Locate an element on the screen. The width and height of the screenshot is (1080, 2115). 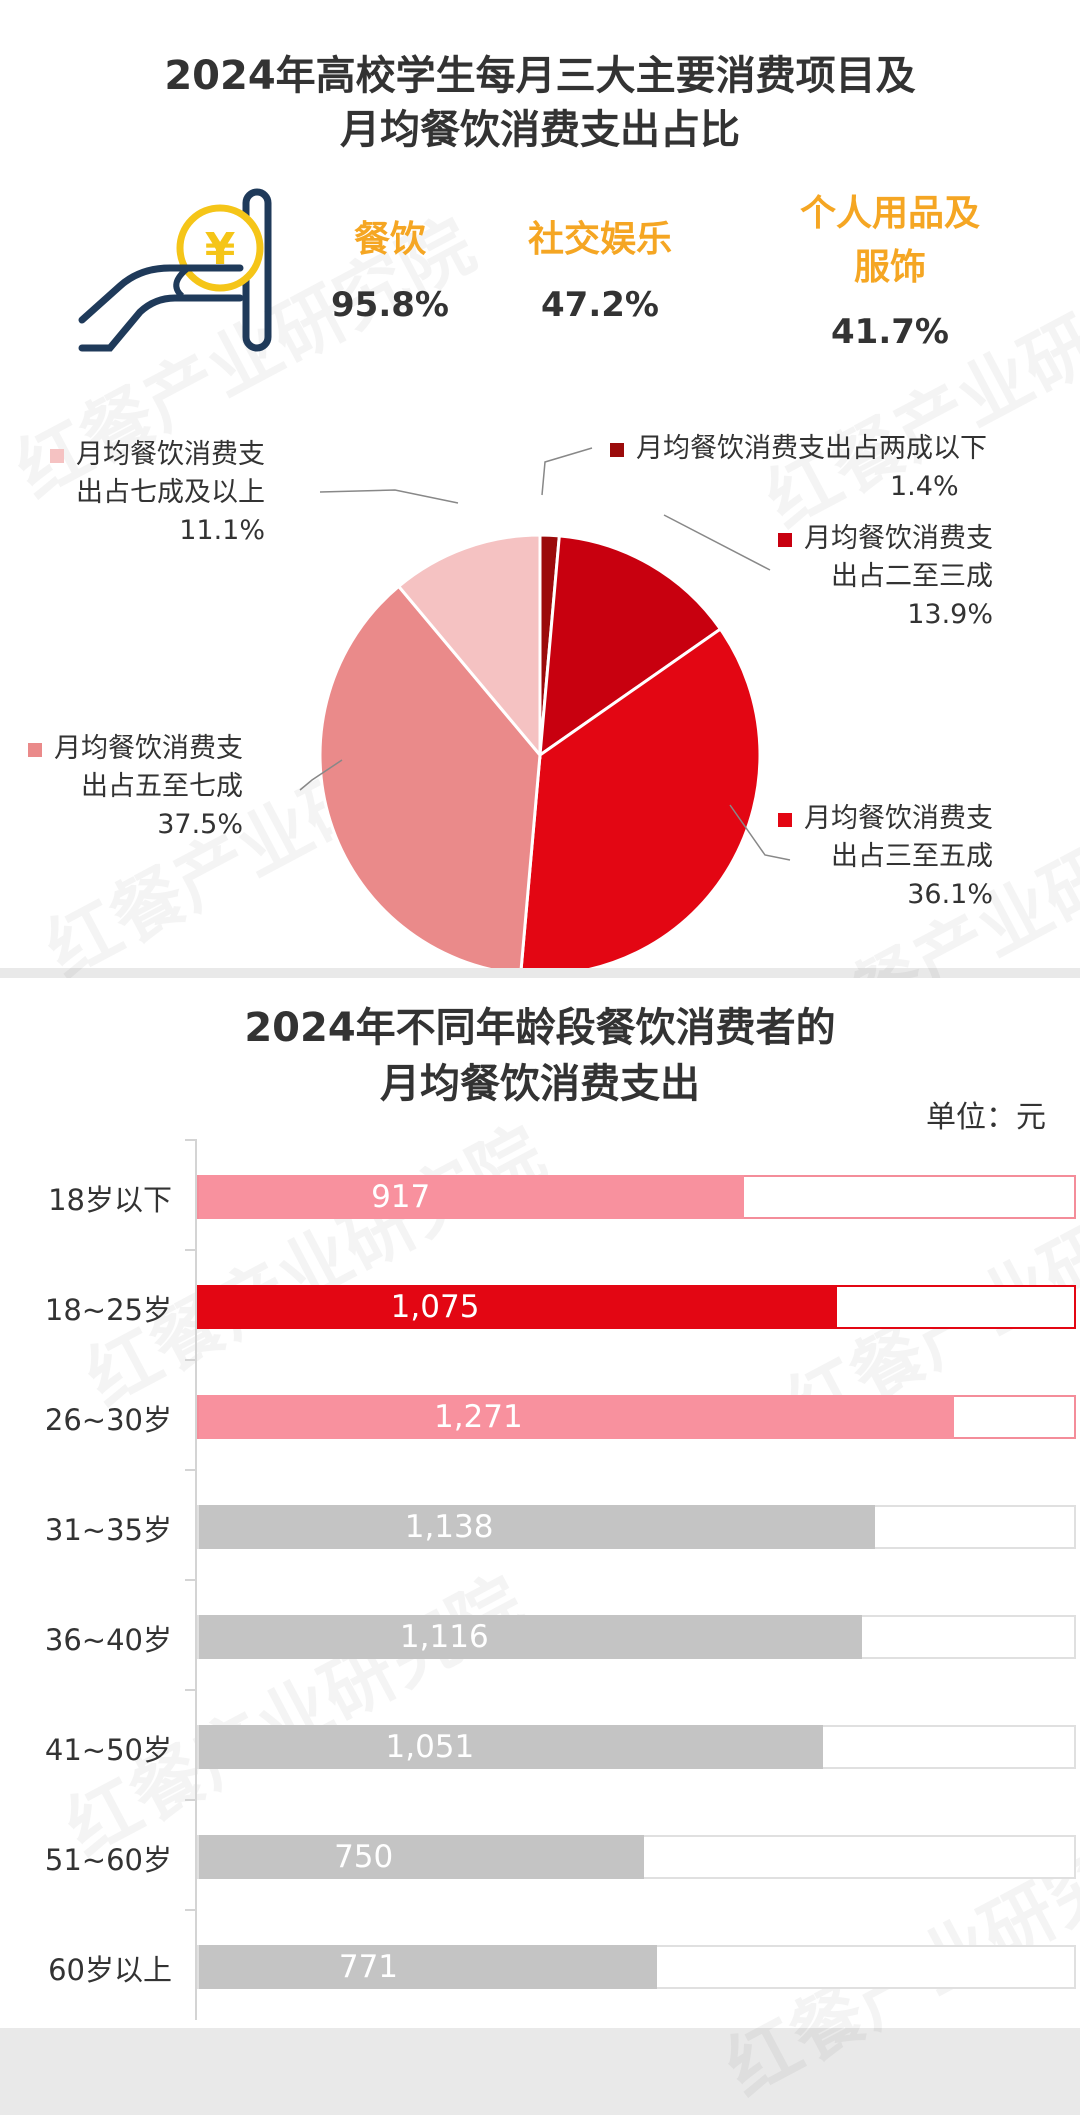
unit-label: 单位：元 is located at coordinates (986, 1114).